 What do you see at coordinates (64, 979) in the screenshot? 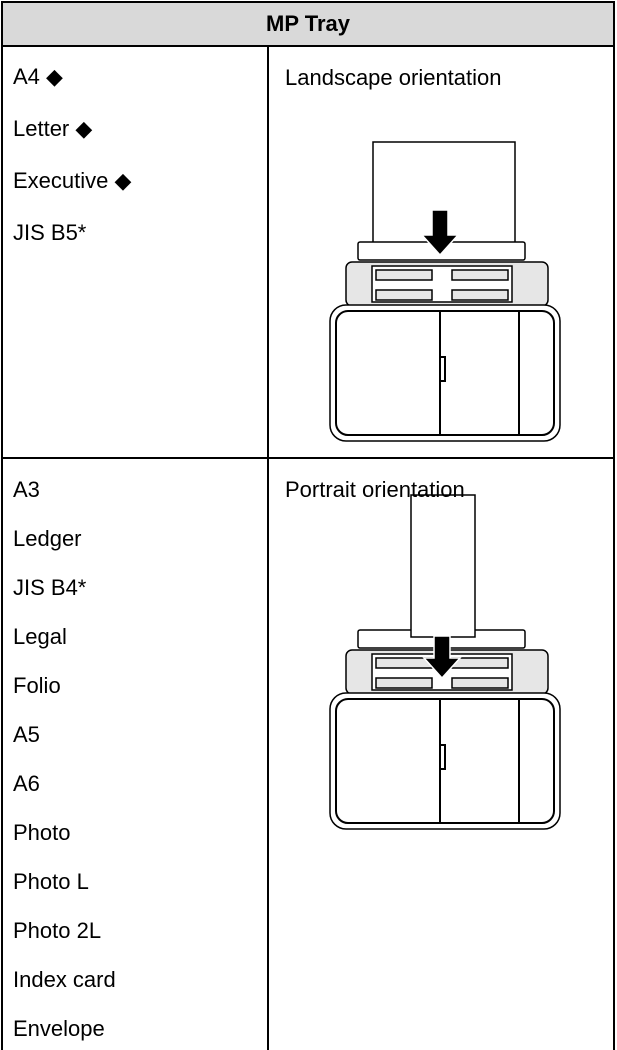
I see `paper-size: Index card` at bounding box center [64, 979].